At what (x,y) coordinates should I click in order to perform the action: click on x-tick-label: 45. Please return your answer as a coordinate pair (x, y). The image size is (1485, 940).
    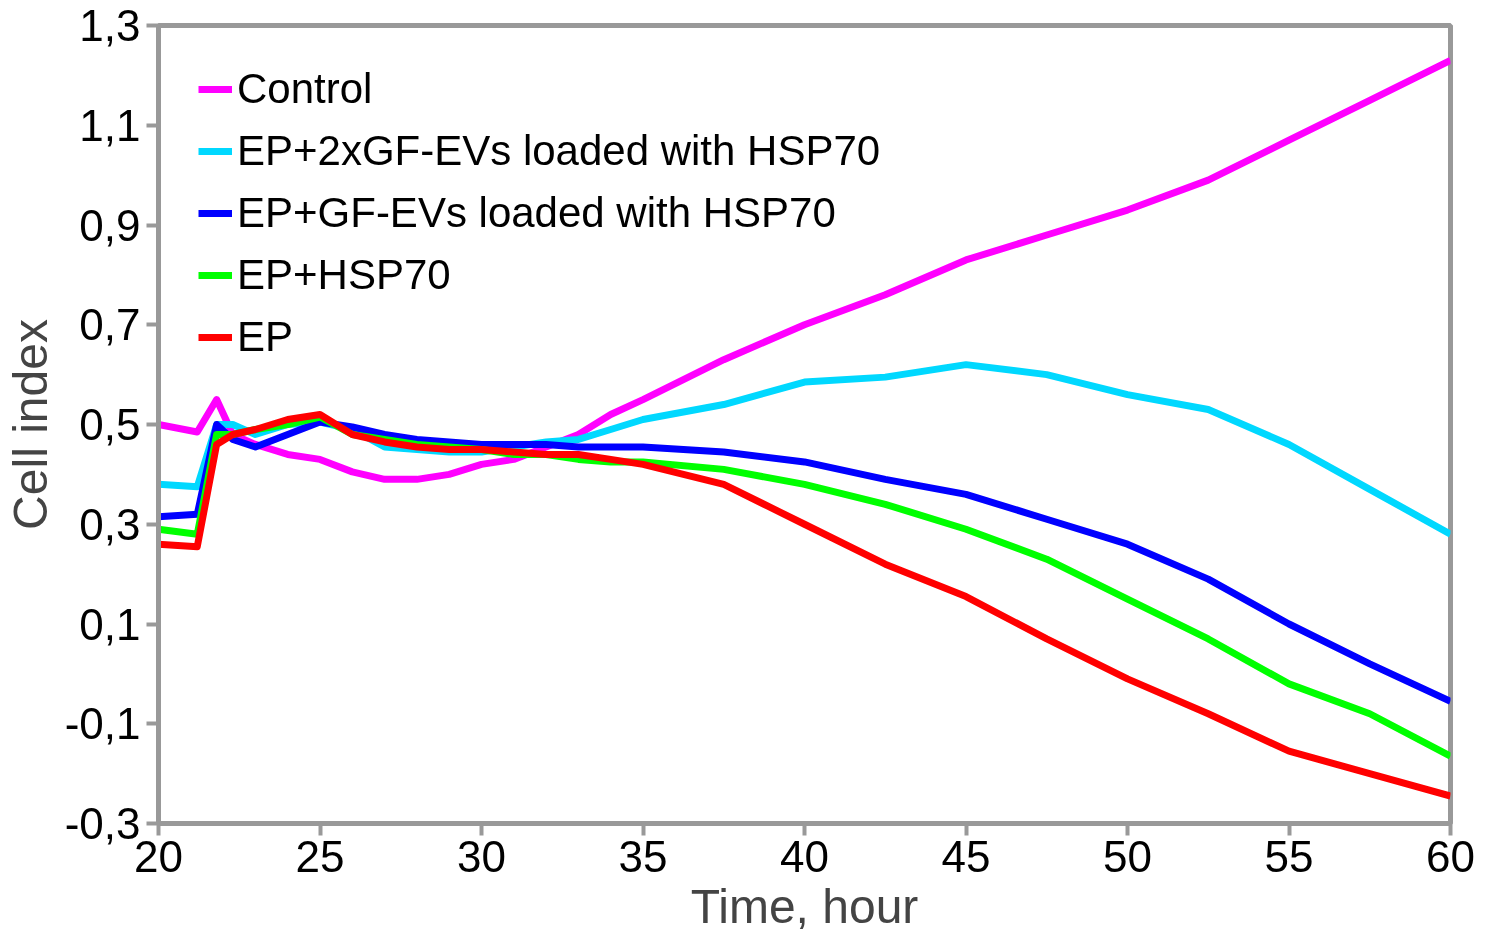
    Looking at the image, I should click on (966, 856).